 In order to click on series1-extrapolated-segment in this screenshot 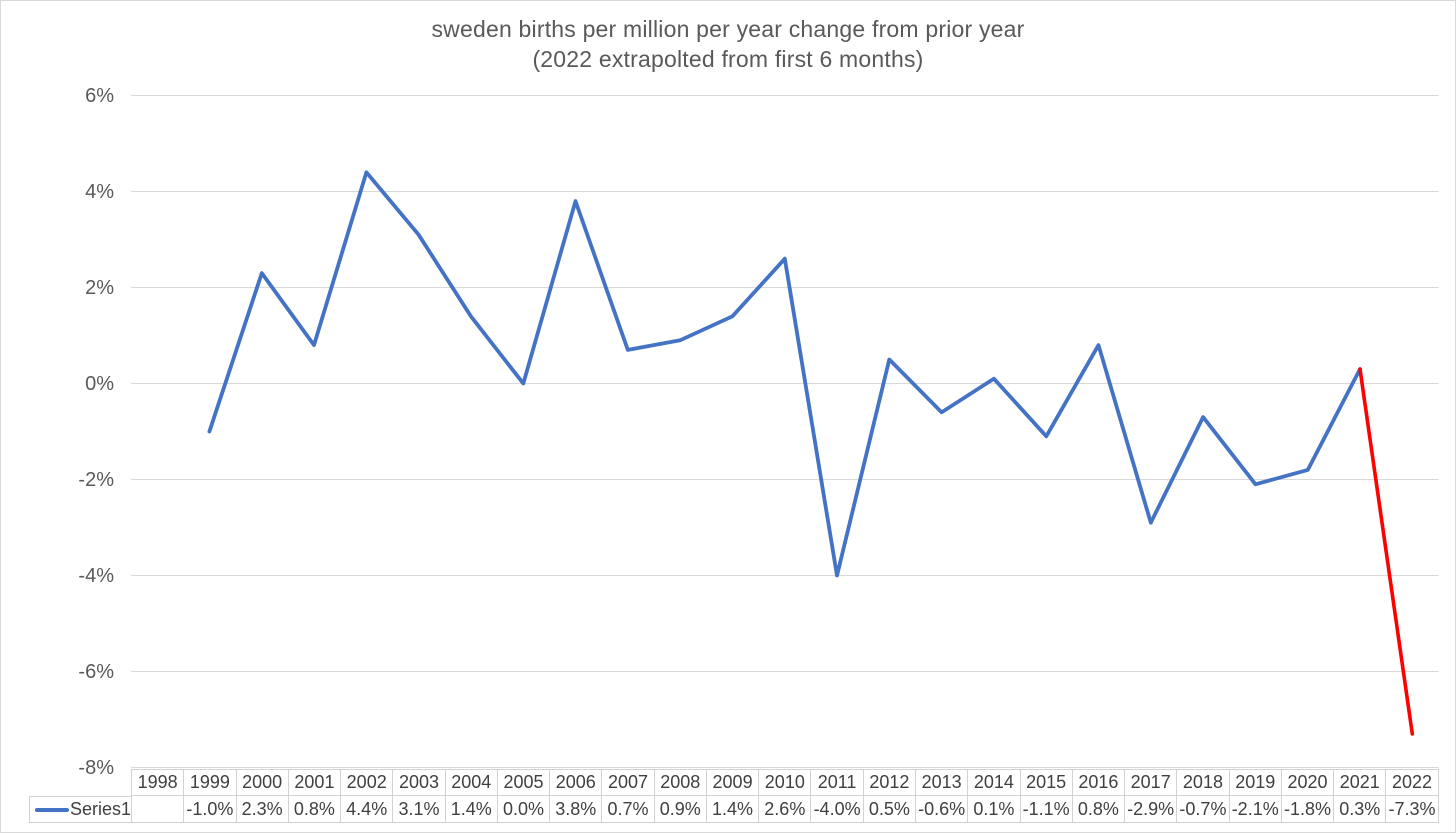, I will do `click(1386, 551)`.